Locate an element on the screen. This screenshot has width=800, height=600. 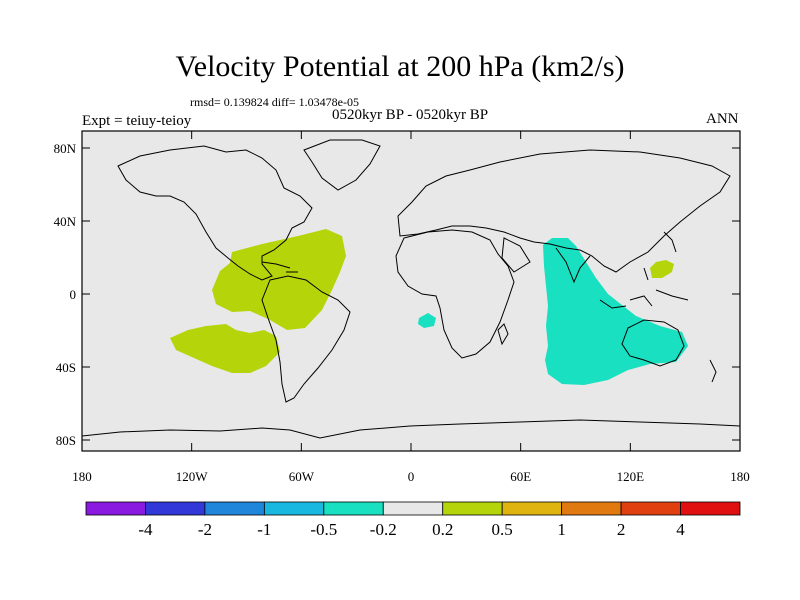
colorbar-label: -0.2 is located at coordinates (383, 529).